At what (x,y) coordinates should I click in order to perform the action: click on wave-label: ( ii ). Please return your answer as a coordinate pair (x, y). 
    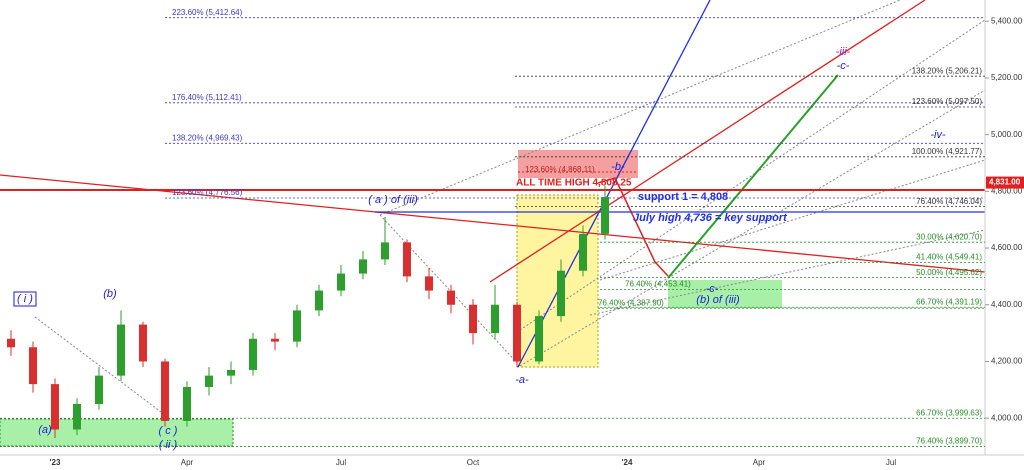
    Looking at the image, I should click on (168, 445).